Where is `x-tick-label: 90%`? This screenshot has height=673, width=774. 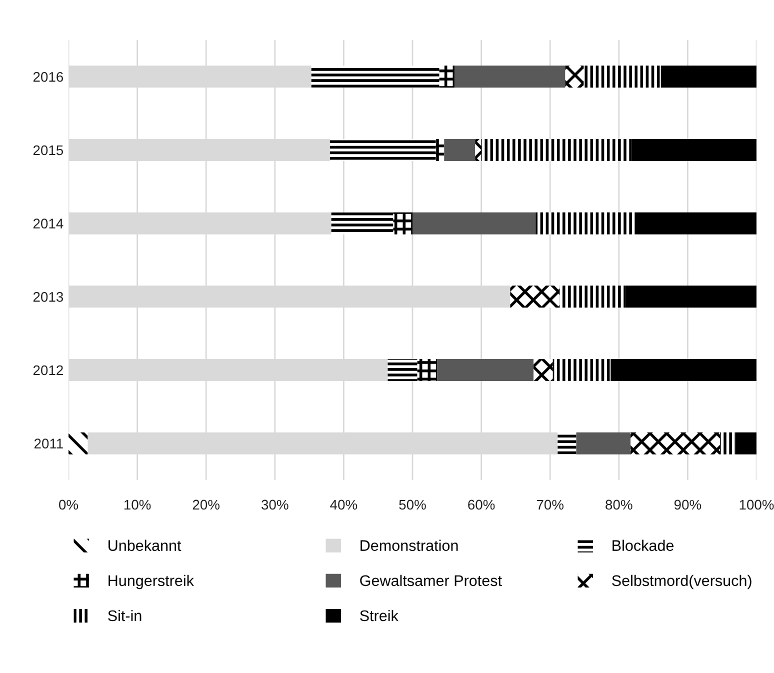
x-tick-label: 90% is located at coordinates (688, 505).